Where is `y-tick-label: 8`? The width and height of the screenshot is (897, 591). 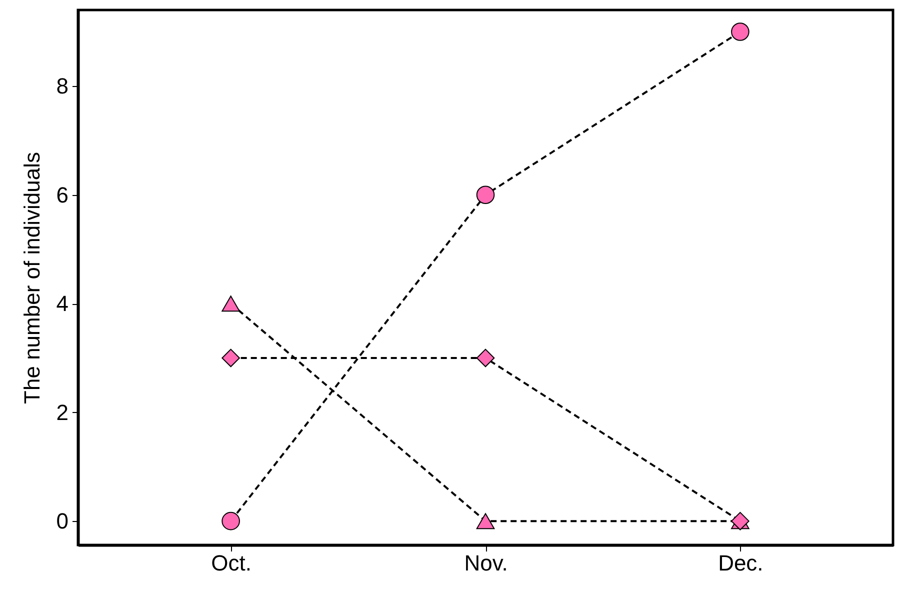 y-tick-label: 8 is located at coordinates (62, 86).